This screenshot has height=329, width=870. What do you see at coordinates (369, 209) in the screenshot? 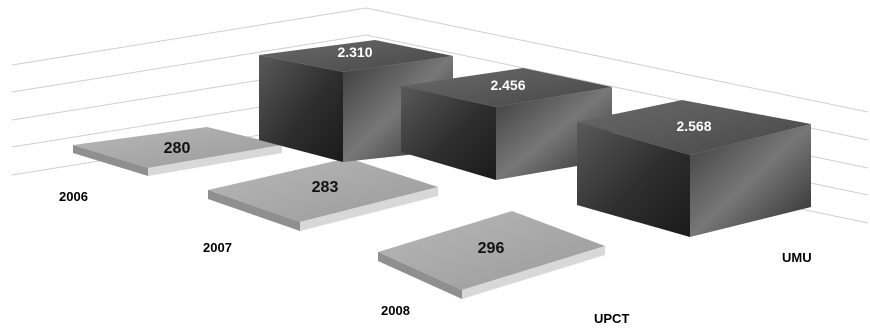
I see `bar-upct-2007-side` at bounding box center [369, 209].